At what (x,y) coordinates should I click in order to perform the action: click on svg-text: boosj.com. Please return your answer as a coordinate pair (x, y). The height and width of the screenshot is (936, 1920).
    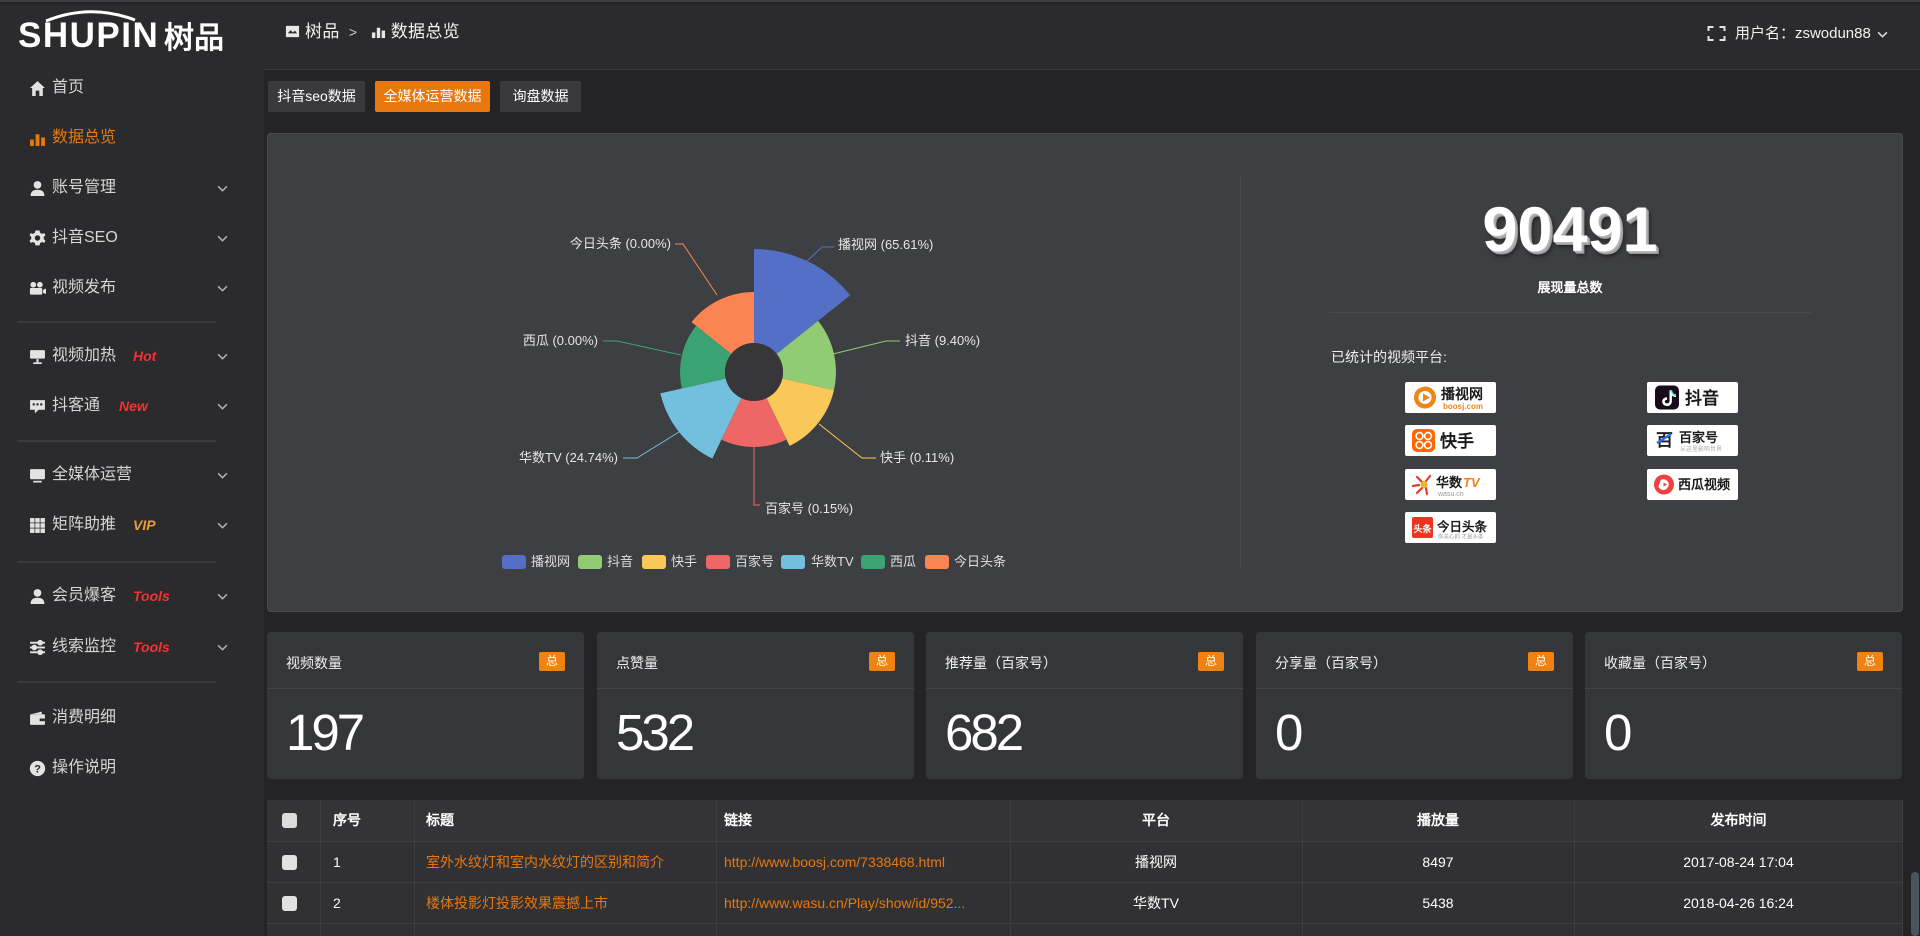
    Looking at the image, I should click on (1463, 406).